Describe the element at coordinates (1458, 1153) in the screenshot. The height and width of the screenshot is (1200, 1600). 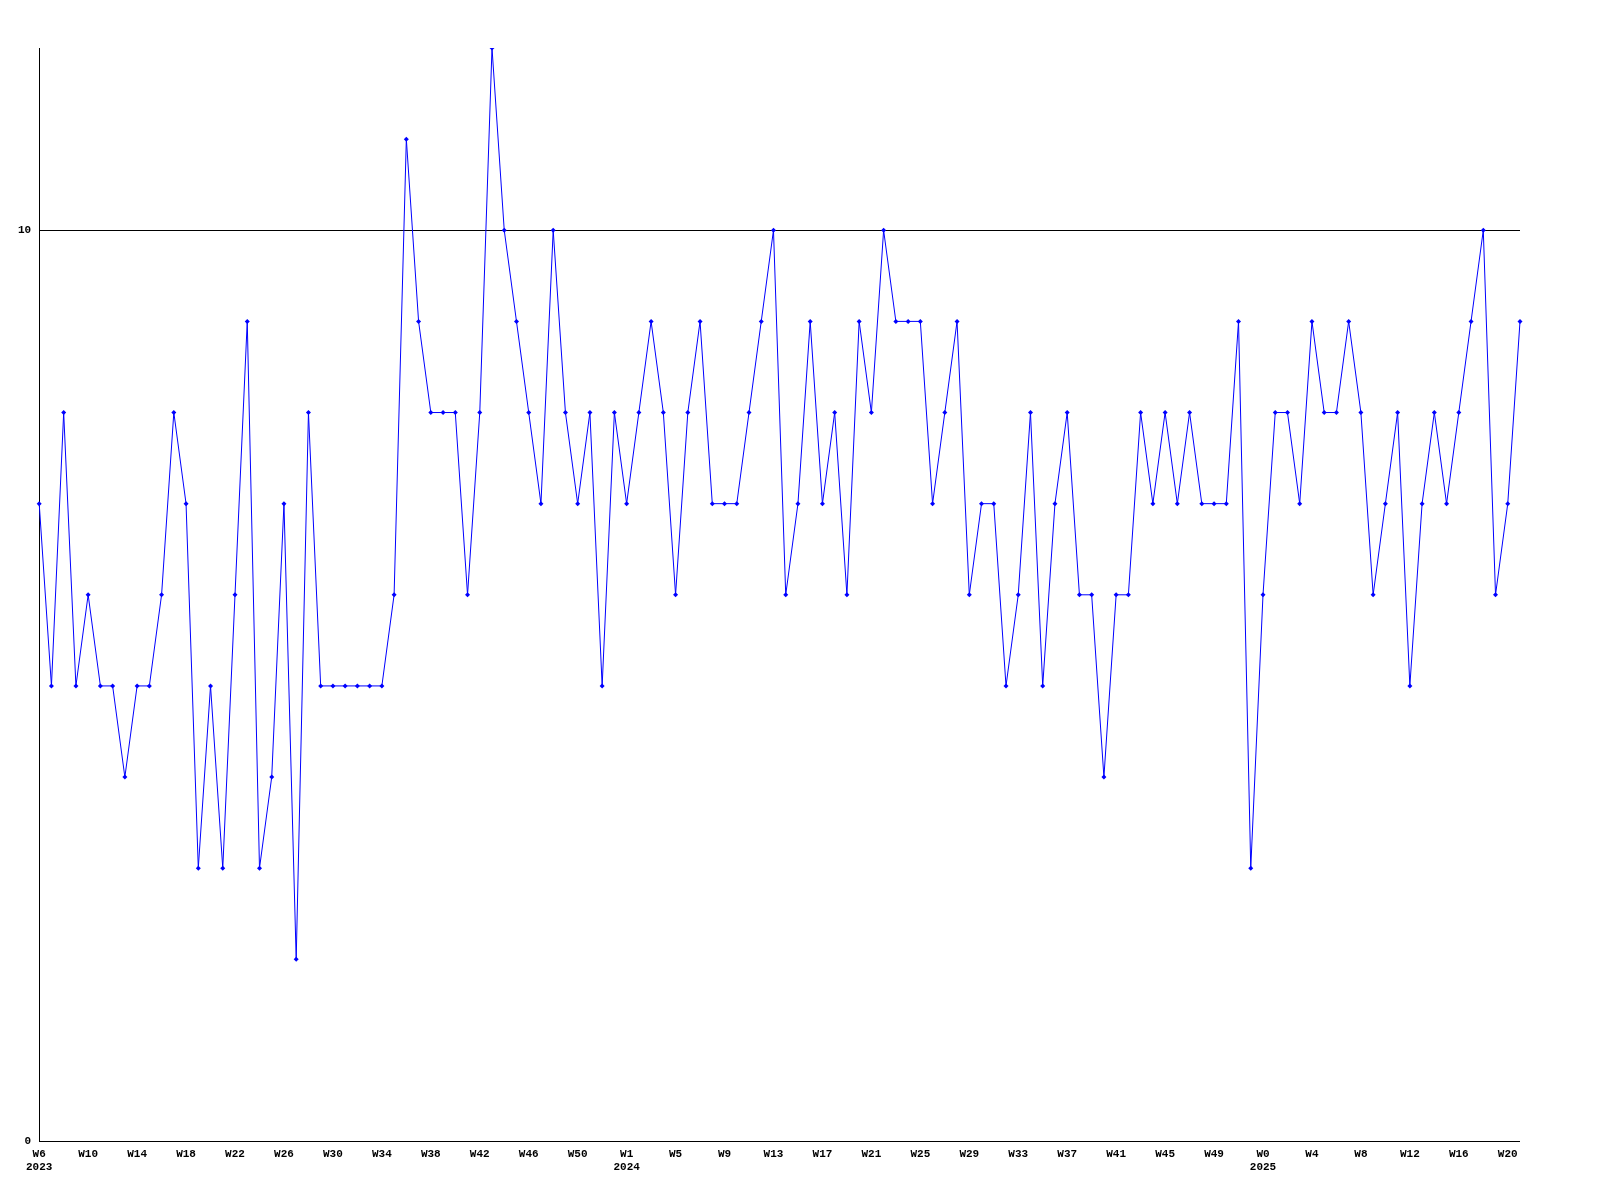
I see `x-tick-label: W16` at that location.